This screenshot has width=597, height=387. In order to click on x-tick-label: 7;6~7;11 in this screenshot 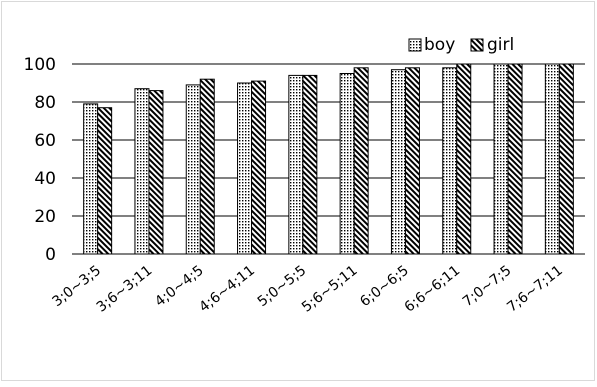, I will do `click(535, 289)`.